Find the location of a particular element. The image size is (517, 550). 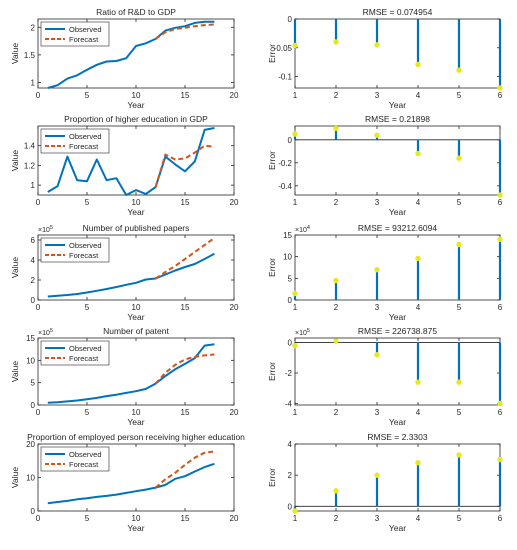

y-tick-label: 1.5 is located at coordinates (30, 55).